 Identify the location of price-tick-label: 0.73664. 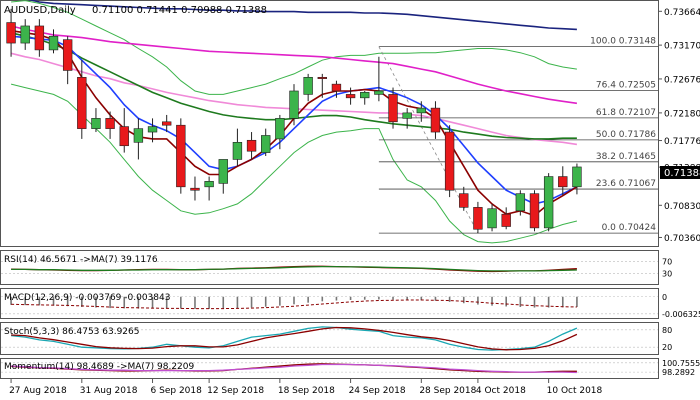
(682, 13).